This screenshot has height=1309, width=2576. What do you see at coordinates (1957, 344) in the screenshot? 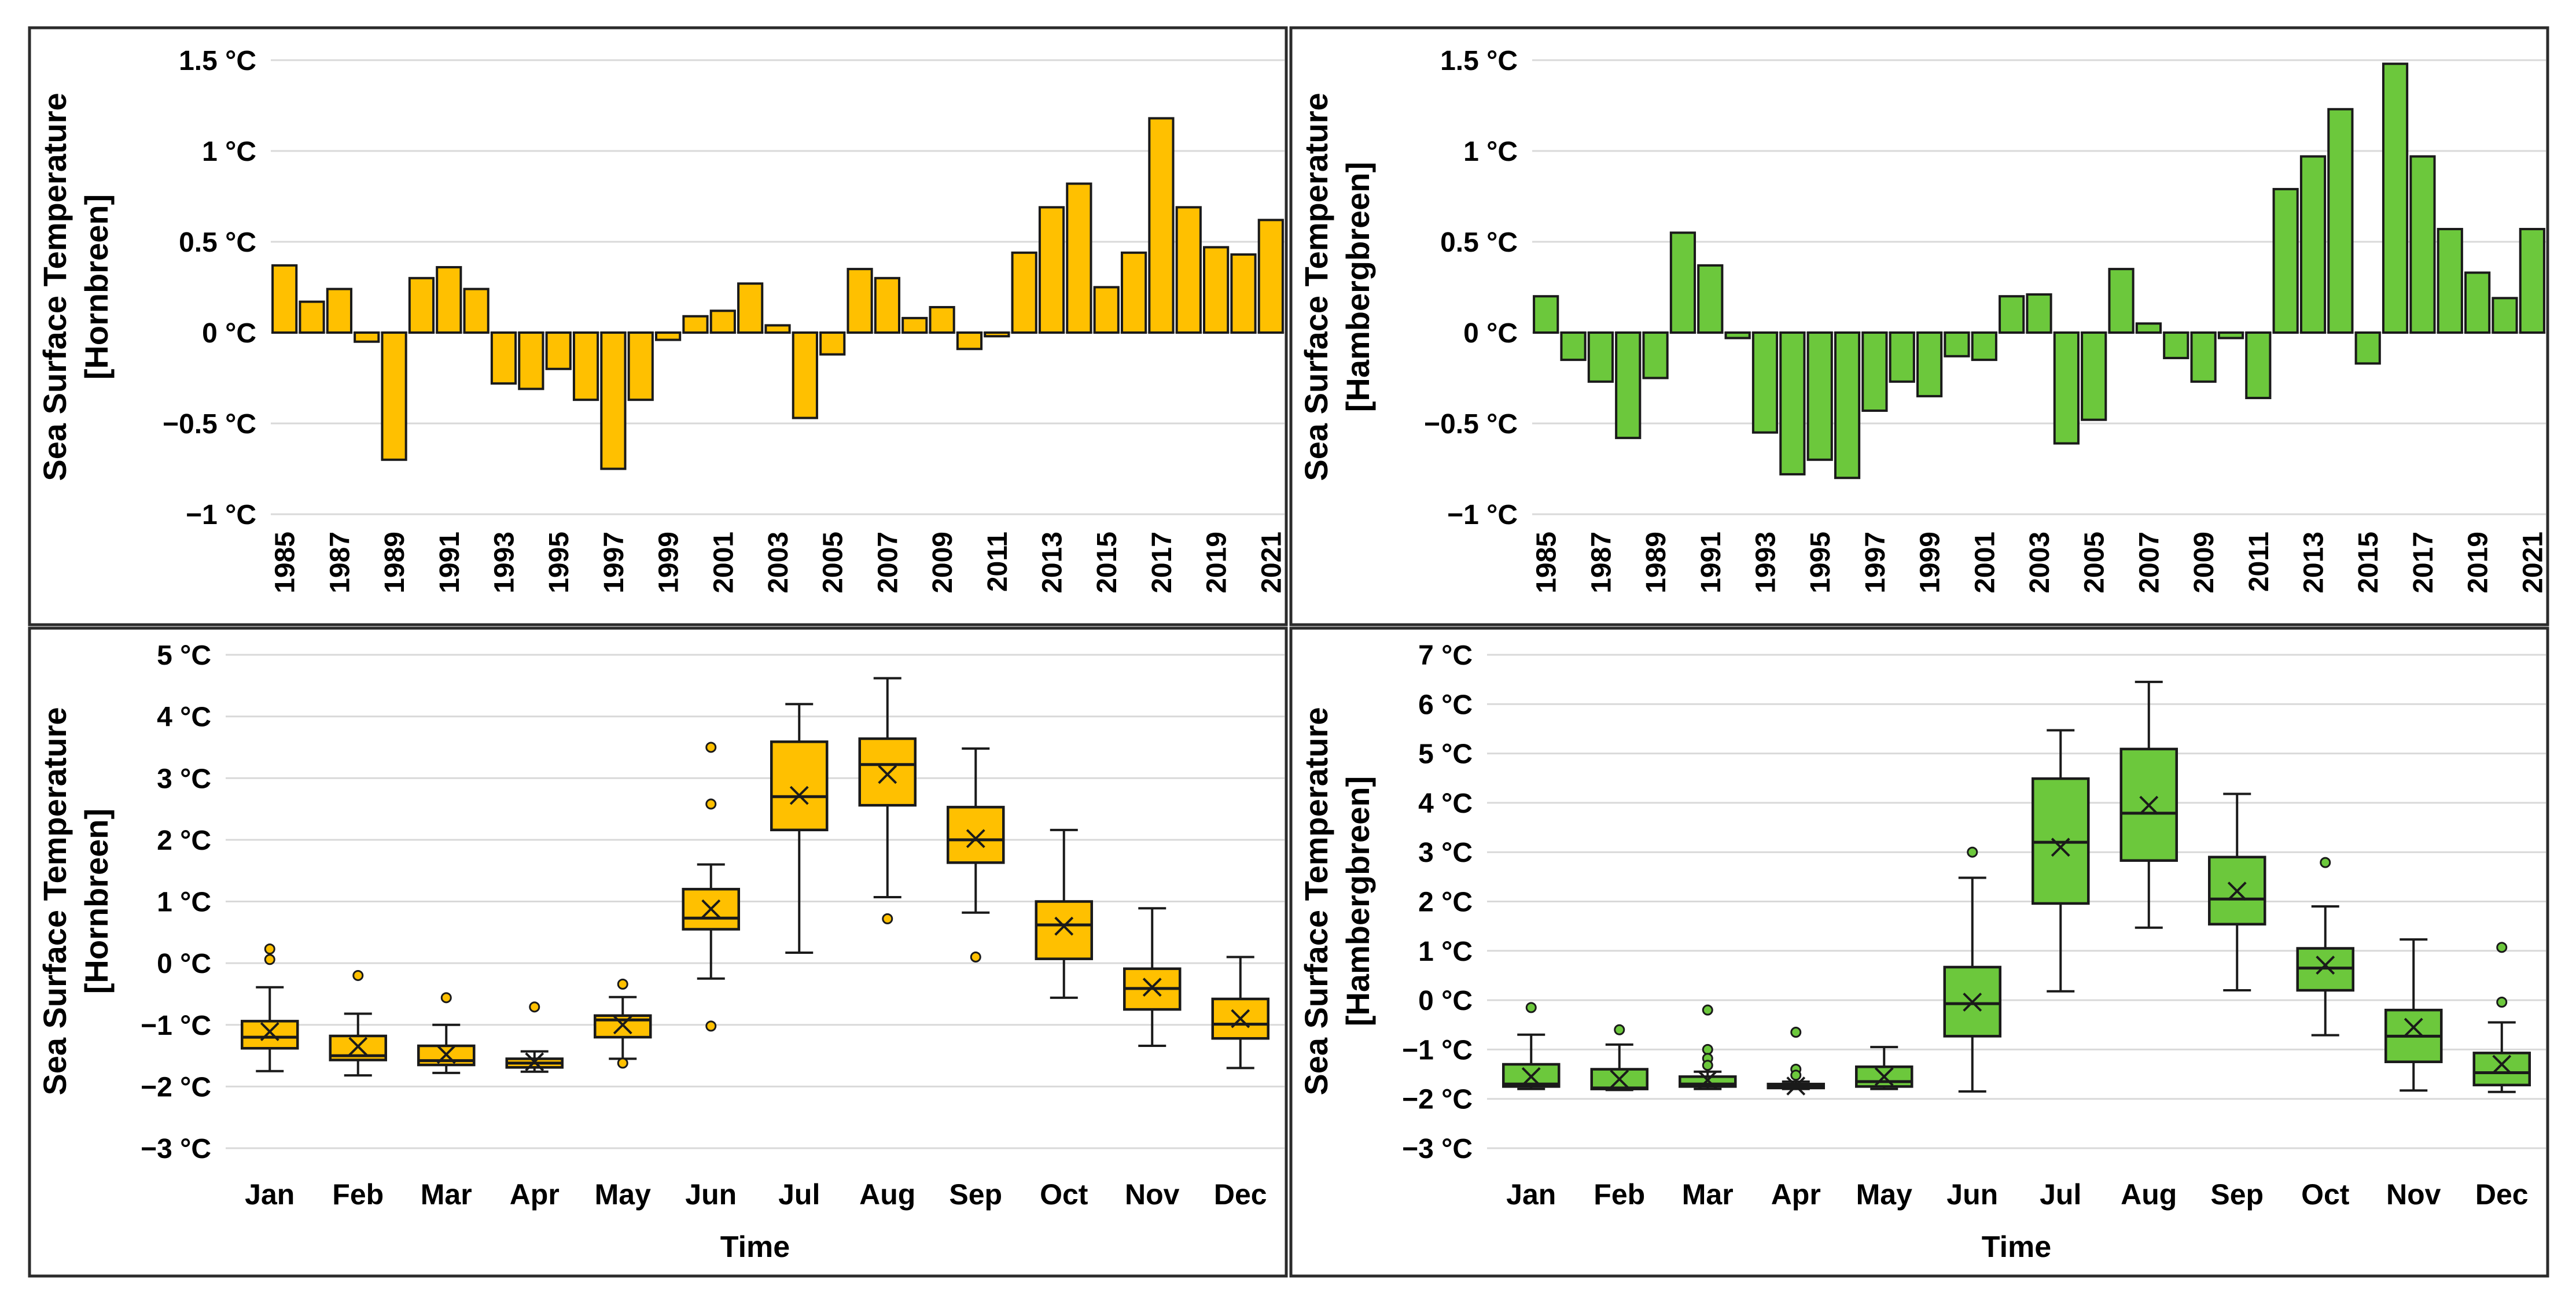
I see `bar-2000` at bounding box center [1957, 344].